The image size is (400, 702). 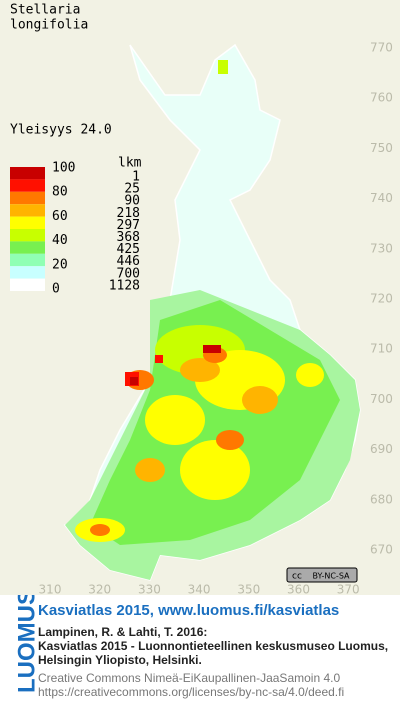 I want to click on frequency: Yleisyys 24.0, so click(x=61, y=130).